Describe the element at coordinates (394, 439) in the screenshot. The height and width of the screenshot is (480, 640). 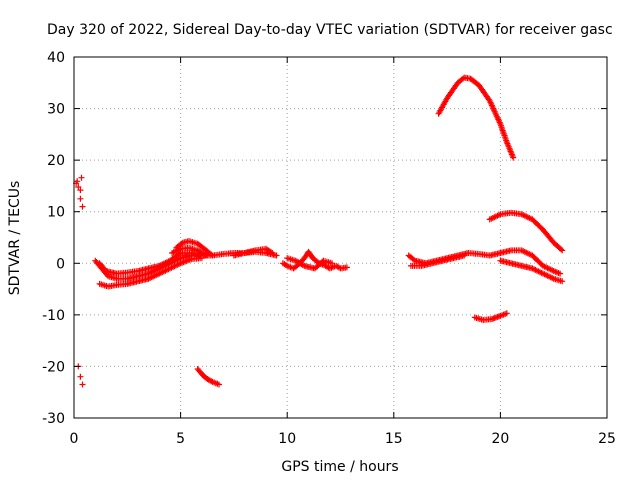
I see `x-tick-label: 15` at that location.